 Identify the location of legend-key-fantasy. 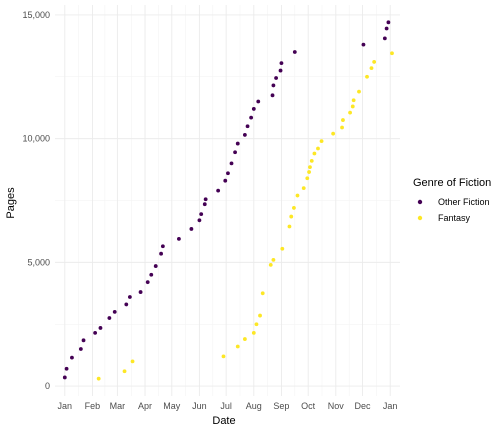
(420, 218).